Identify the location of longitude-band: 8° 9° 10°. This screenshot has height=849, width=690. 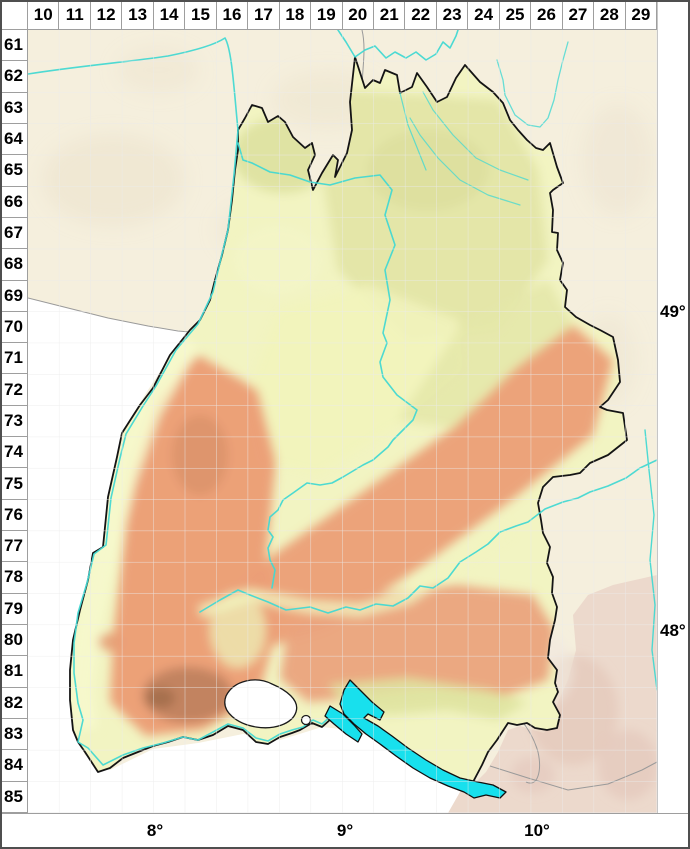
(345, 831).